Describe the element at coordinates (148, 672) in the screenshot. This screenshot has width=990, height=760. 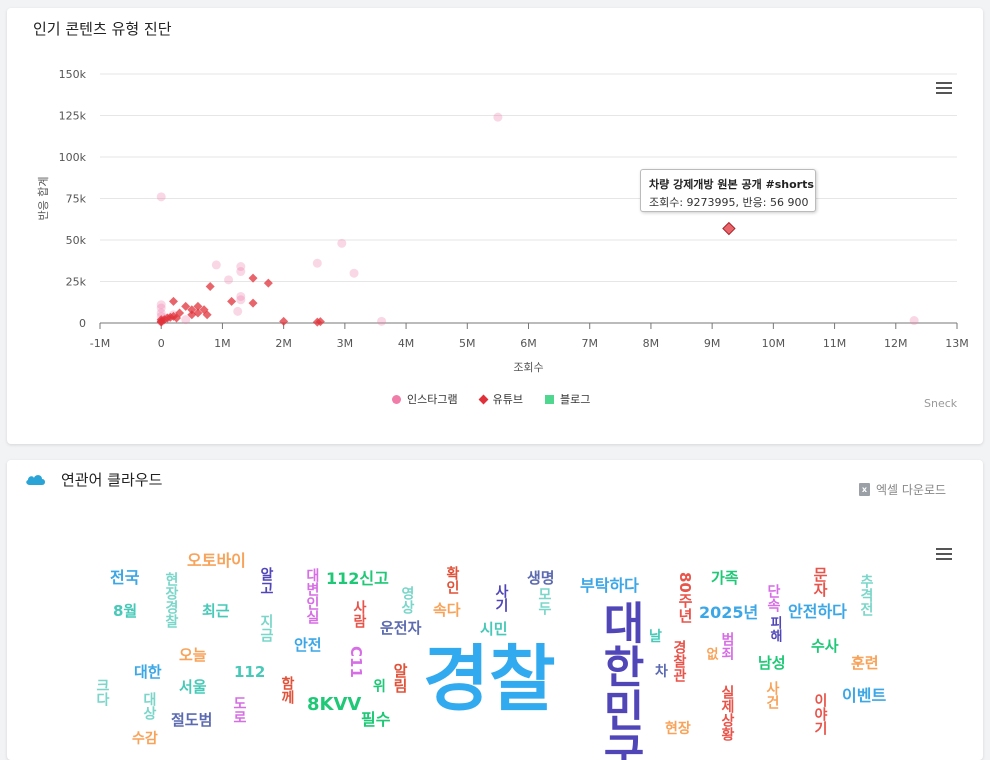
I see `cloud-word: 대한` at that location.